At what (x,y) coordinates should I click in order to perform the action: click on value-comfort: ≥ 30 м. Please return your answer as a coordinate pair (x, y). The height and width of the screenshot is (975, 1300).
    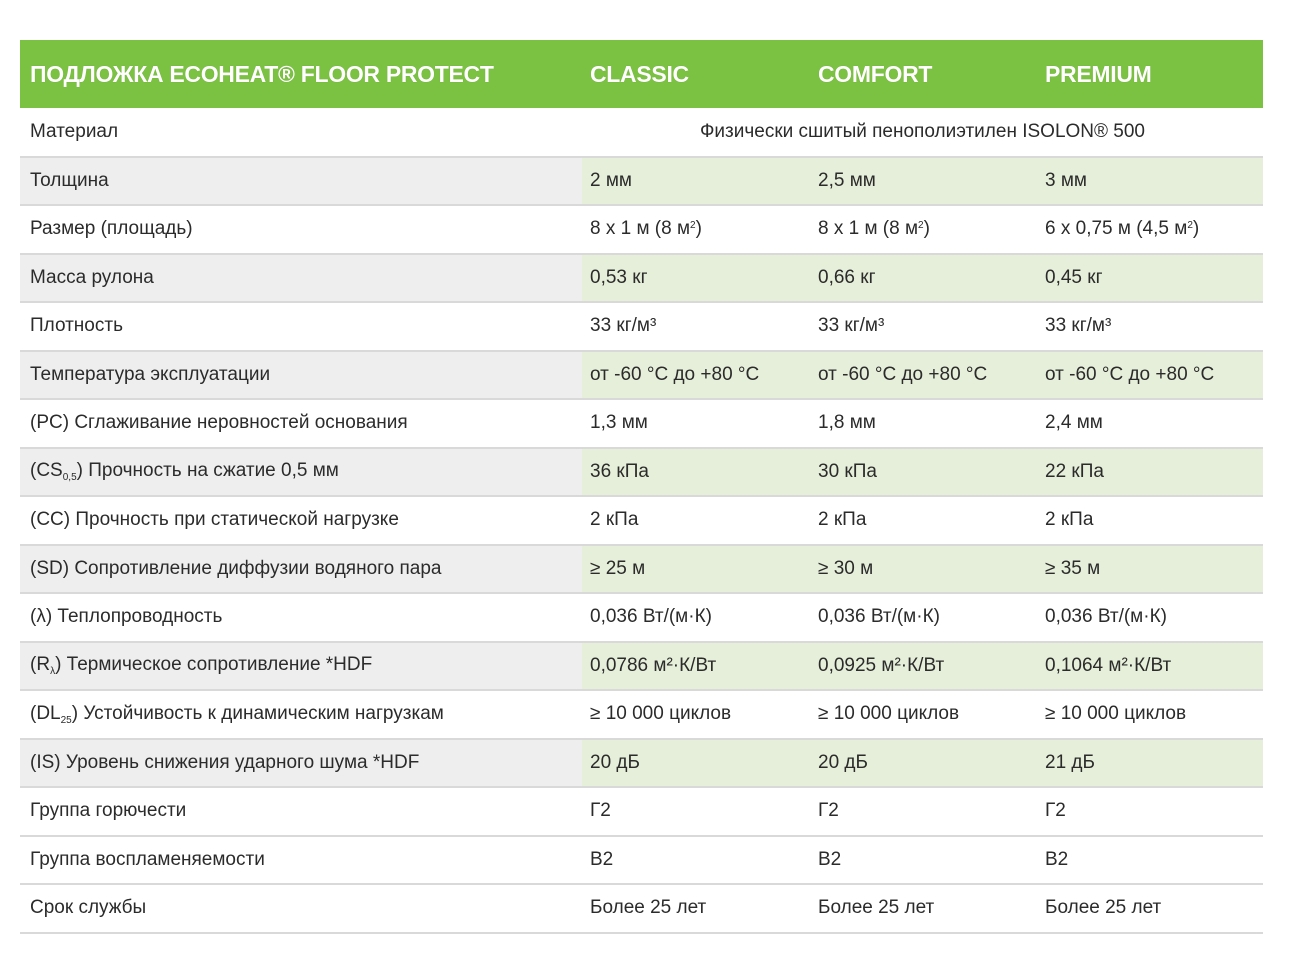
    Looking at the image, I should click on (923, 569).